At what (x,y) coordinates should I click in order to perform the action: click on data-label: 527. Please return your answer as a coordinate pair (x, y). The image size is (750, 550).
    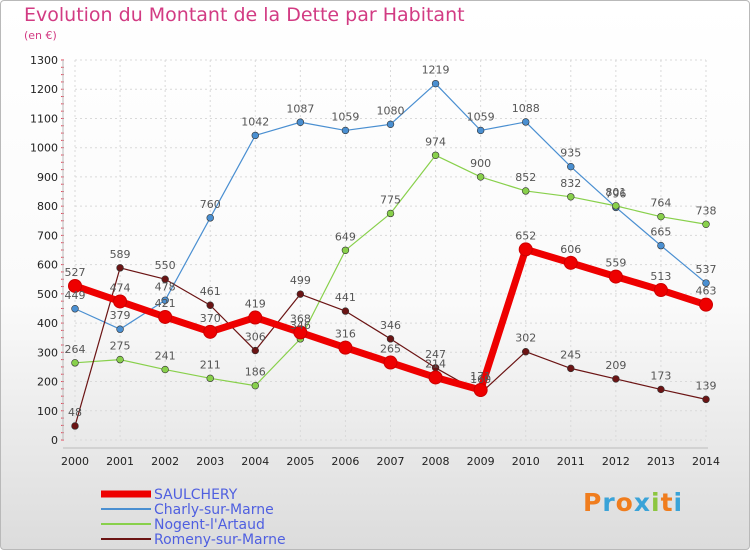
    Looking at the image, I should click on (75, 272).